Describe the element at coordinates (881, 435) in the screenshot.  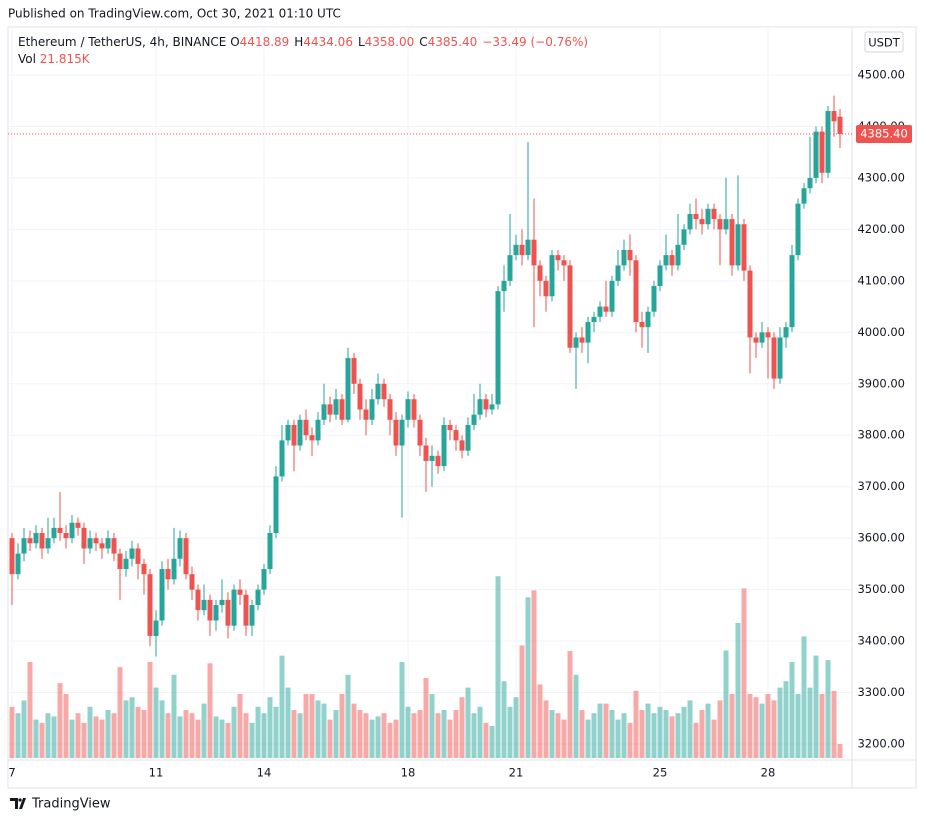
I see `y-tick-label: 3800.00` at that location.